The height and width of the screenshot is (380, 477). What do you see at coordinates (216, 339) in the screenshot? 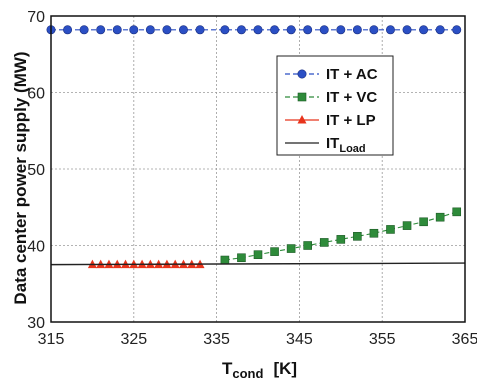
I see `x-tick-label: 335` at bounding box center [216, 339].